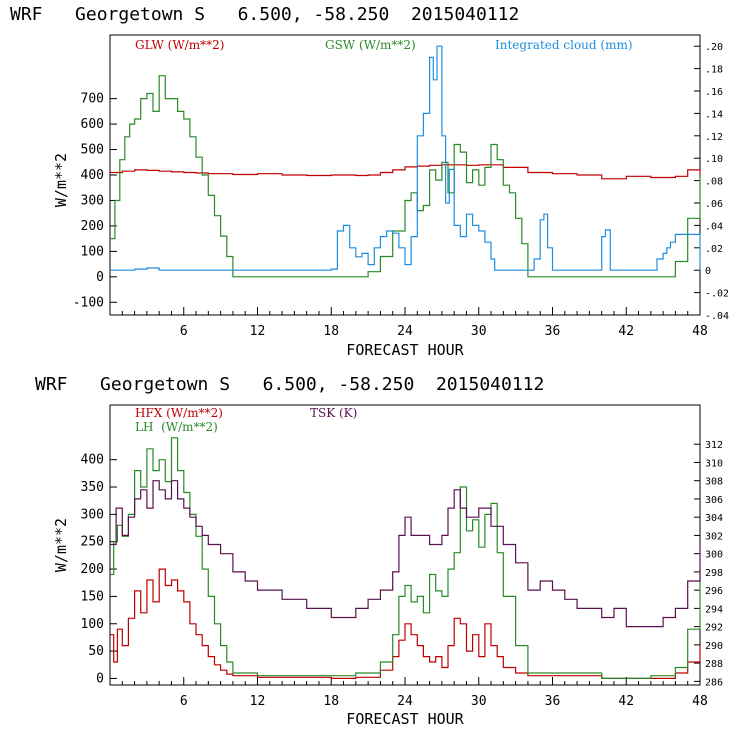  I want to click on bottom-right-tick-label: 288, so click(714, 664).